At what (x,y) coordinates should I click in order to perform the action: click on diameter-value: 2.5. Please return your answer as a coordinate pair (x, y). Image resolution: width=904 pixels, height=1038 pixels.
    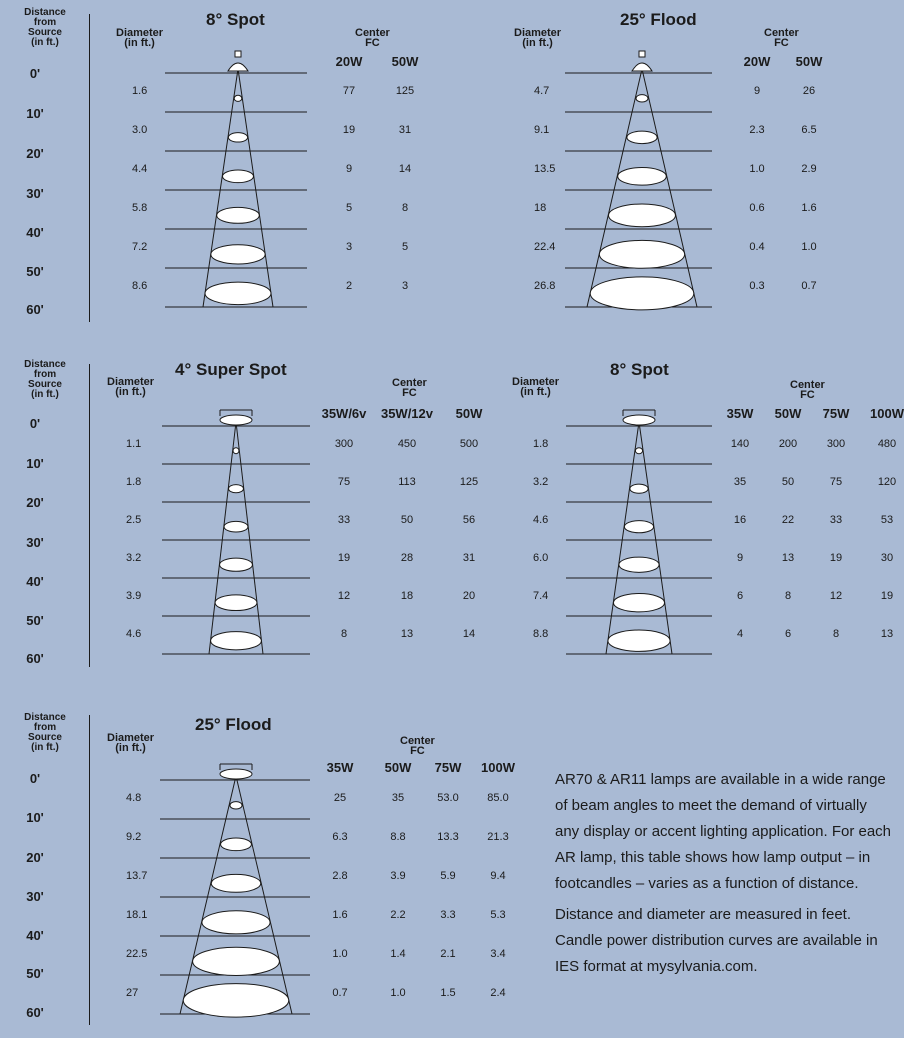
    Looking at the image, I should click on (134, 520).